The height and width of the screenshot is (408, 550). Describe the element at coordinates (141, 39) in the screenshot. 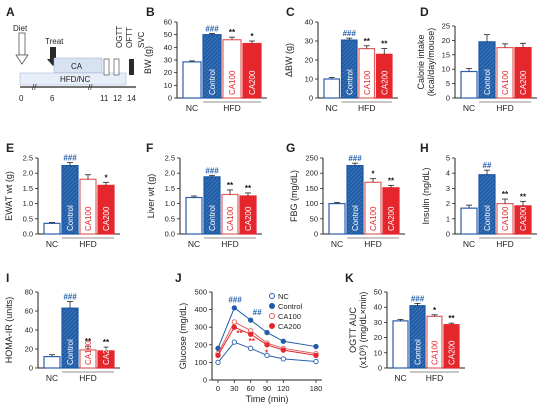

I see `timeline-svc-label: SVC` at that location.